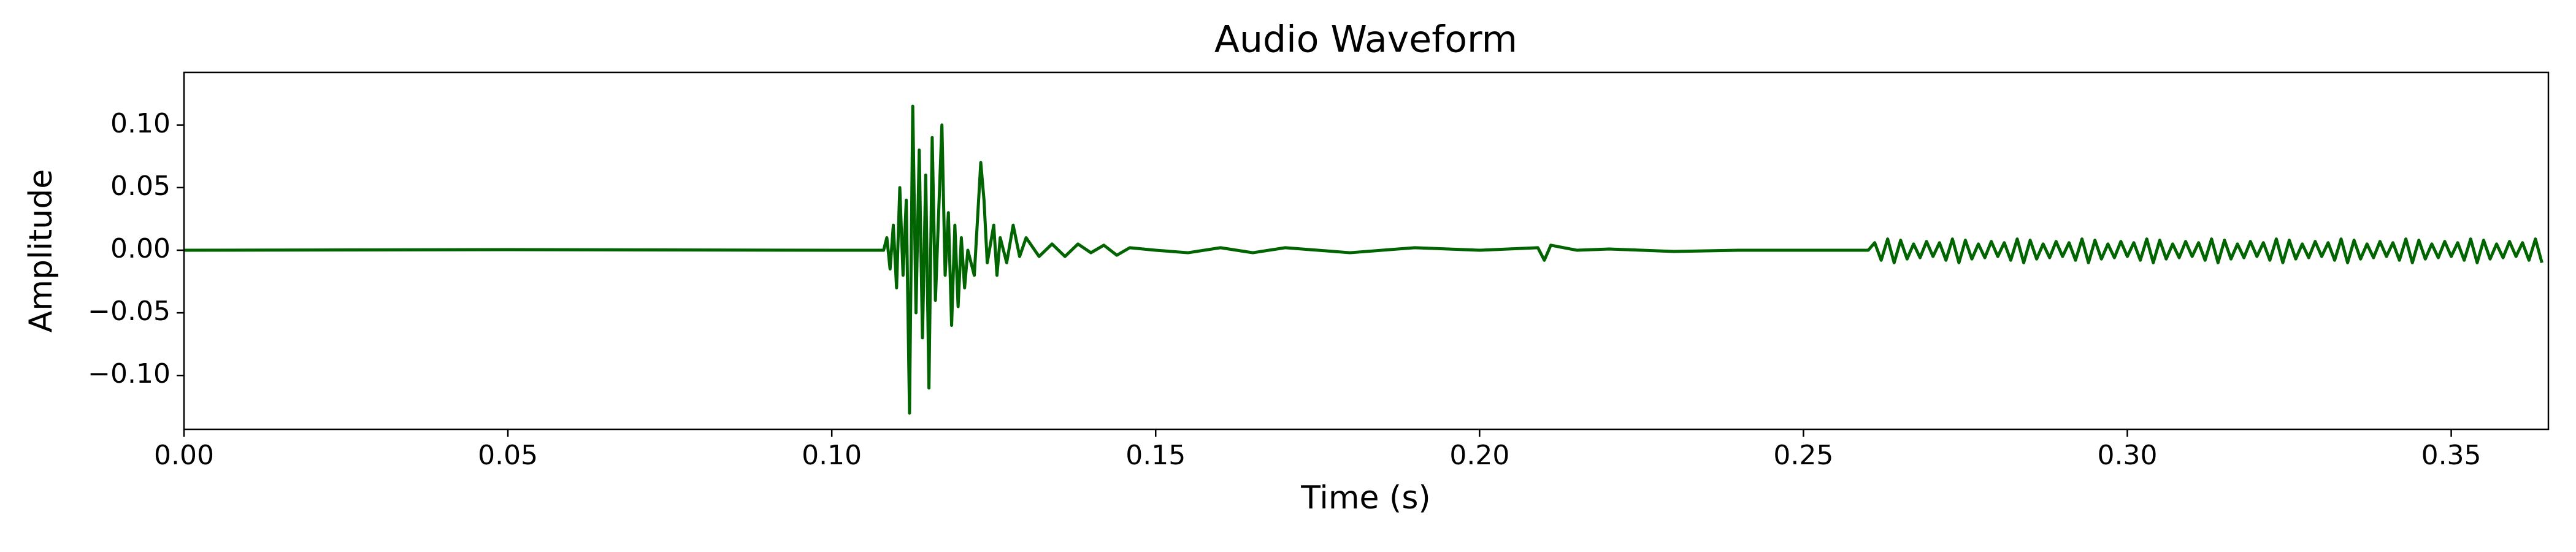 Image resolution: width=2576 pixels, height=552 pixels. What do you see at coordinates (140, 123) in the screenshot?
I see `y-tick-label: 0.10` at bounding box center [140, 123].